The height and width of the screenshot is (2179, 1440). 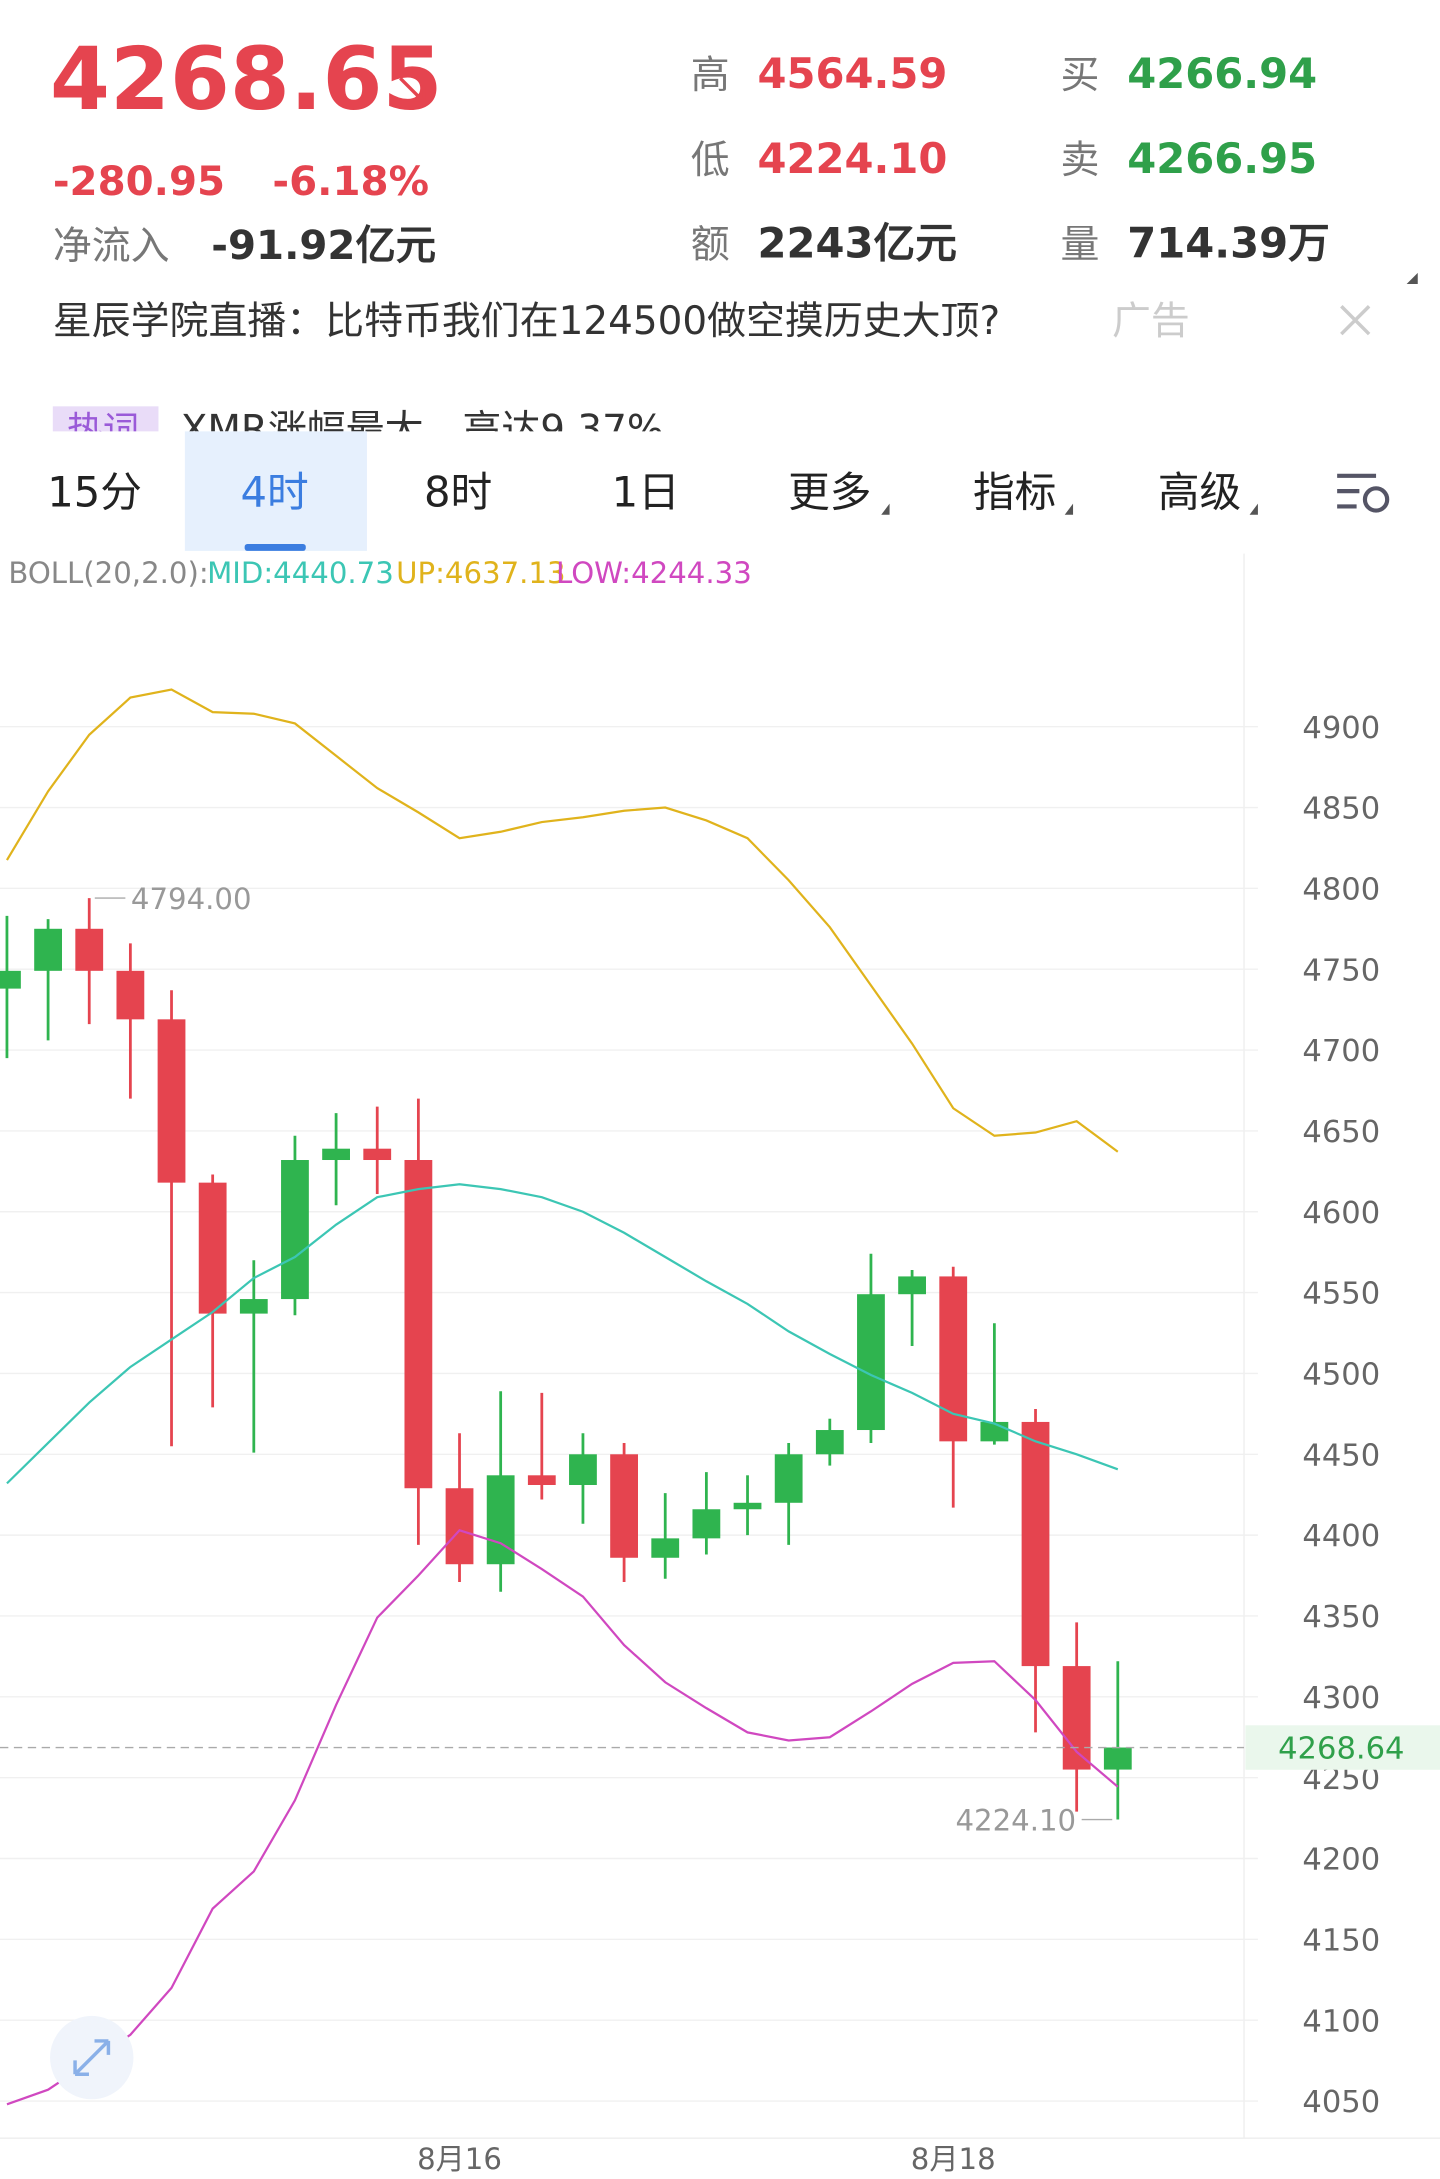 I want to click on tab: 15分, so click(x=94, y=491).